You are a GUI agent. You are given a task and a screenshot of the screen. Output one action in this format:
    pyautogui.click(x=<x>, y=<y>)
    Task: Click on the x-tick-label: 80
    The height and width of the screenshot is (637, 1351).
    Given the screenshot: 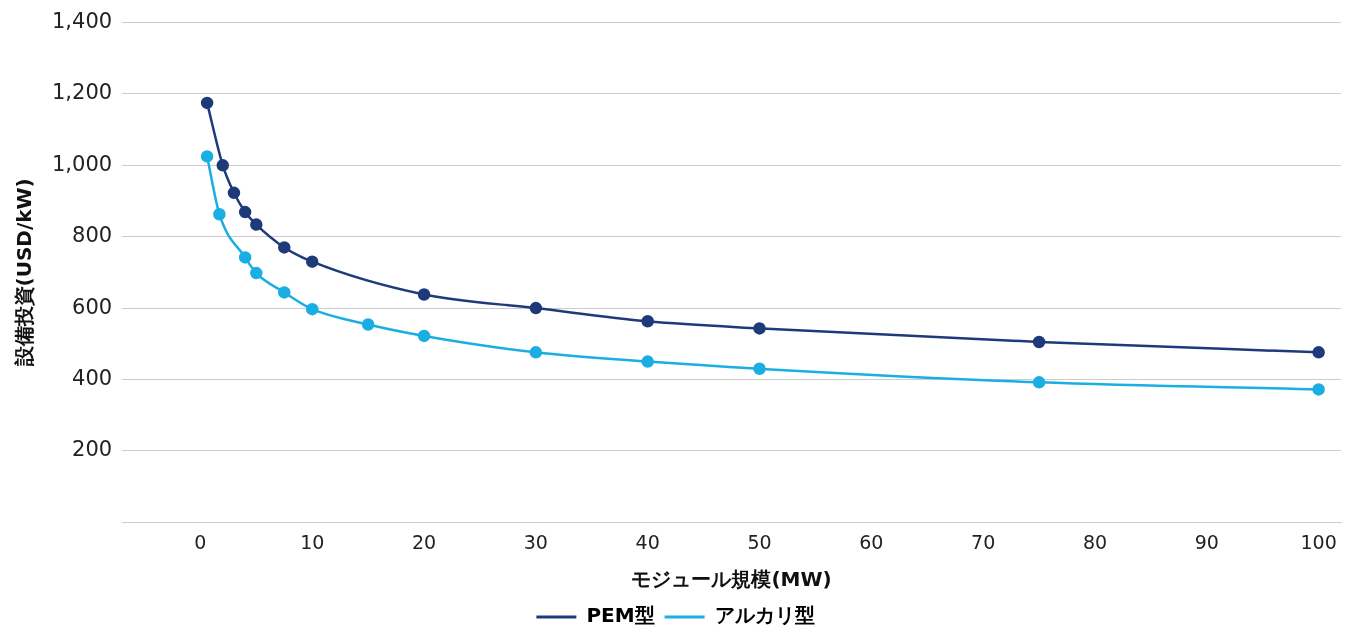 What is the action you would take?
    pyautogui.click(x=1095, y=541)
    